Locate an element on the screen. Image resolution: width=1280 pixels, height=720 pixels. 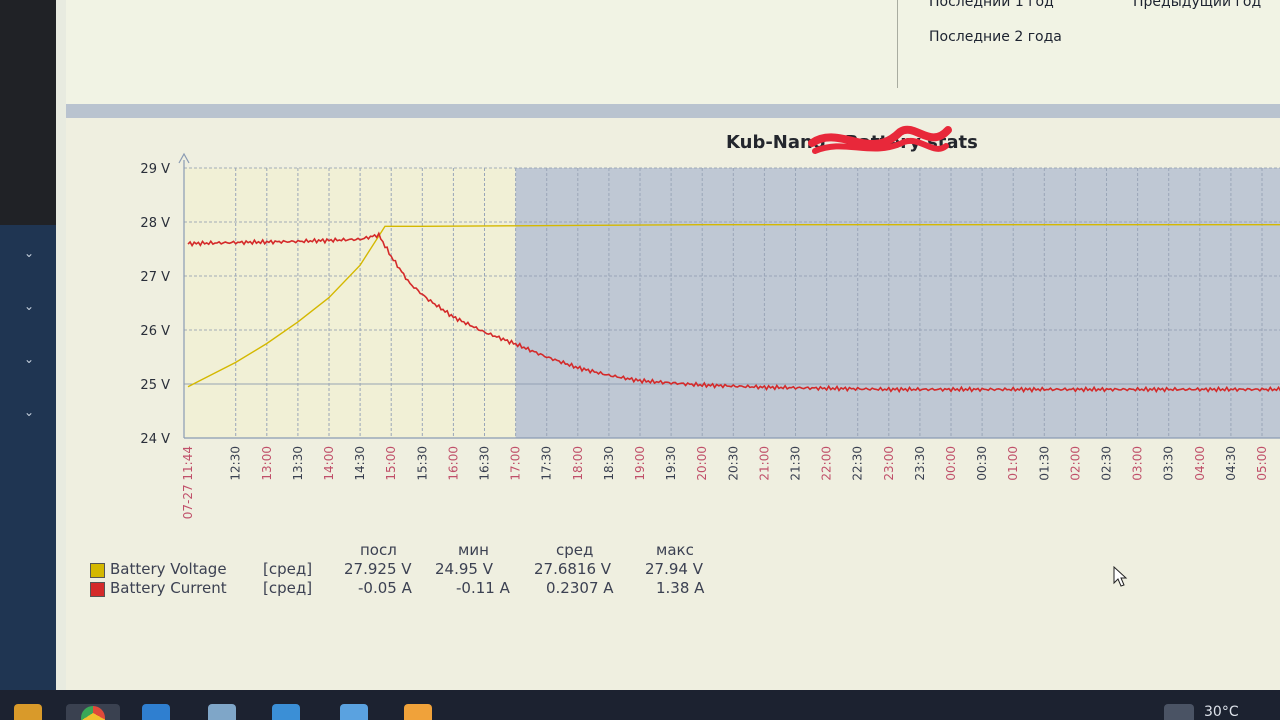
folder-icon is located at coordinates (28, 712).